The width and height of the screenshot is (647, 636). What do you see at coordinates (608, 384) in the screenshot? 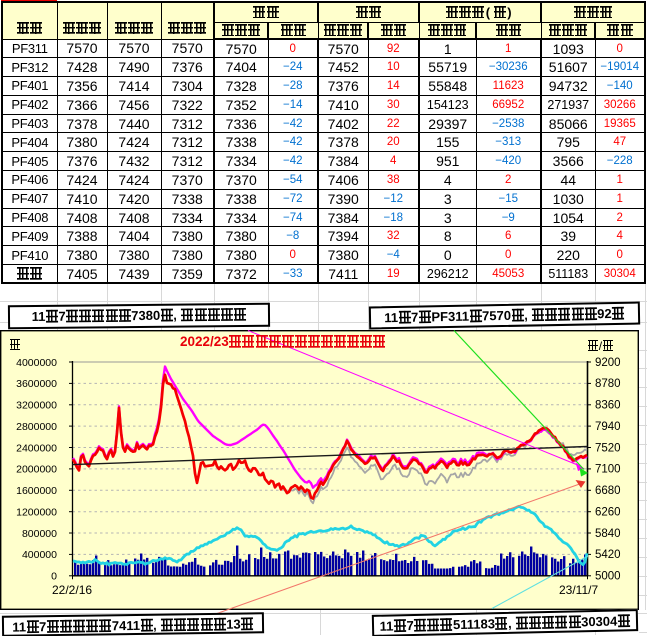
I see `svg-text: 8780` at bounding box center [608, 384].